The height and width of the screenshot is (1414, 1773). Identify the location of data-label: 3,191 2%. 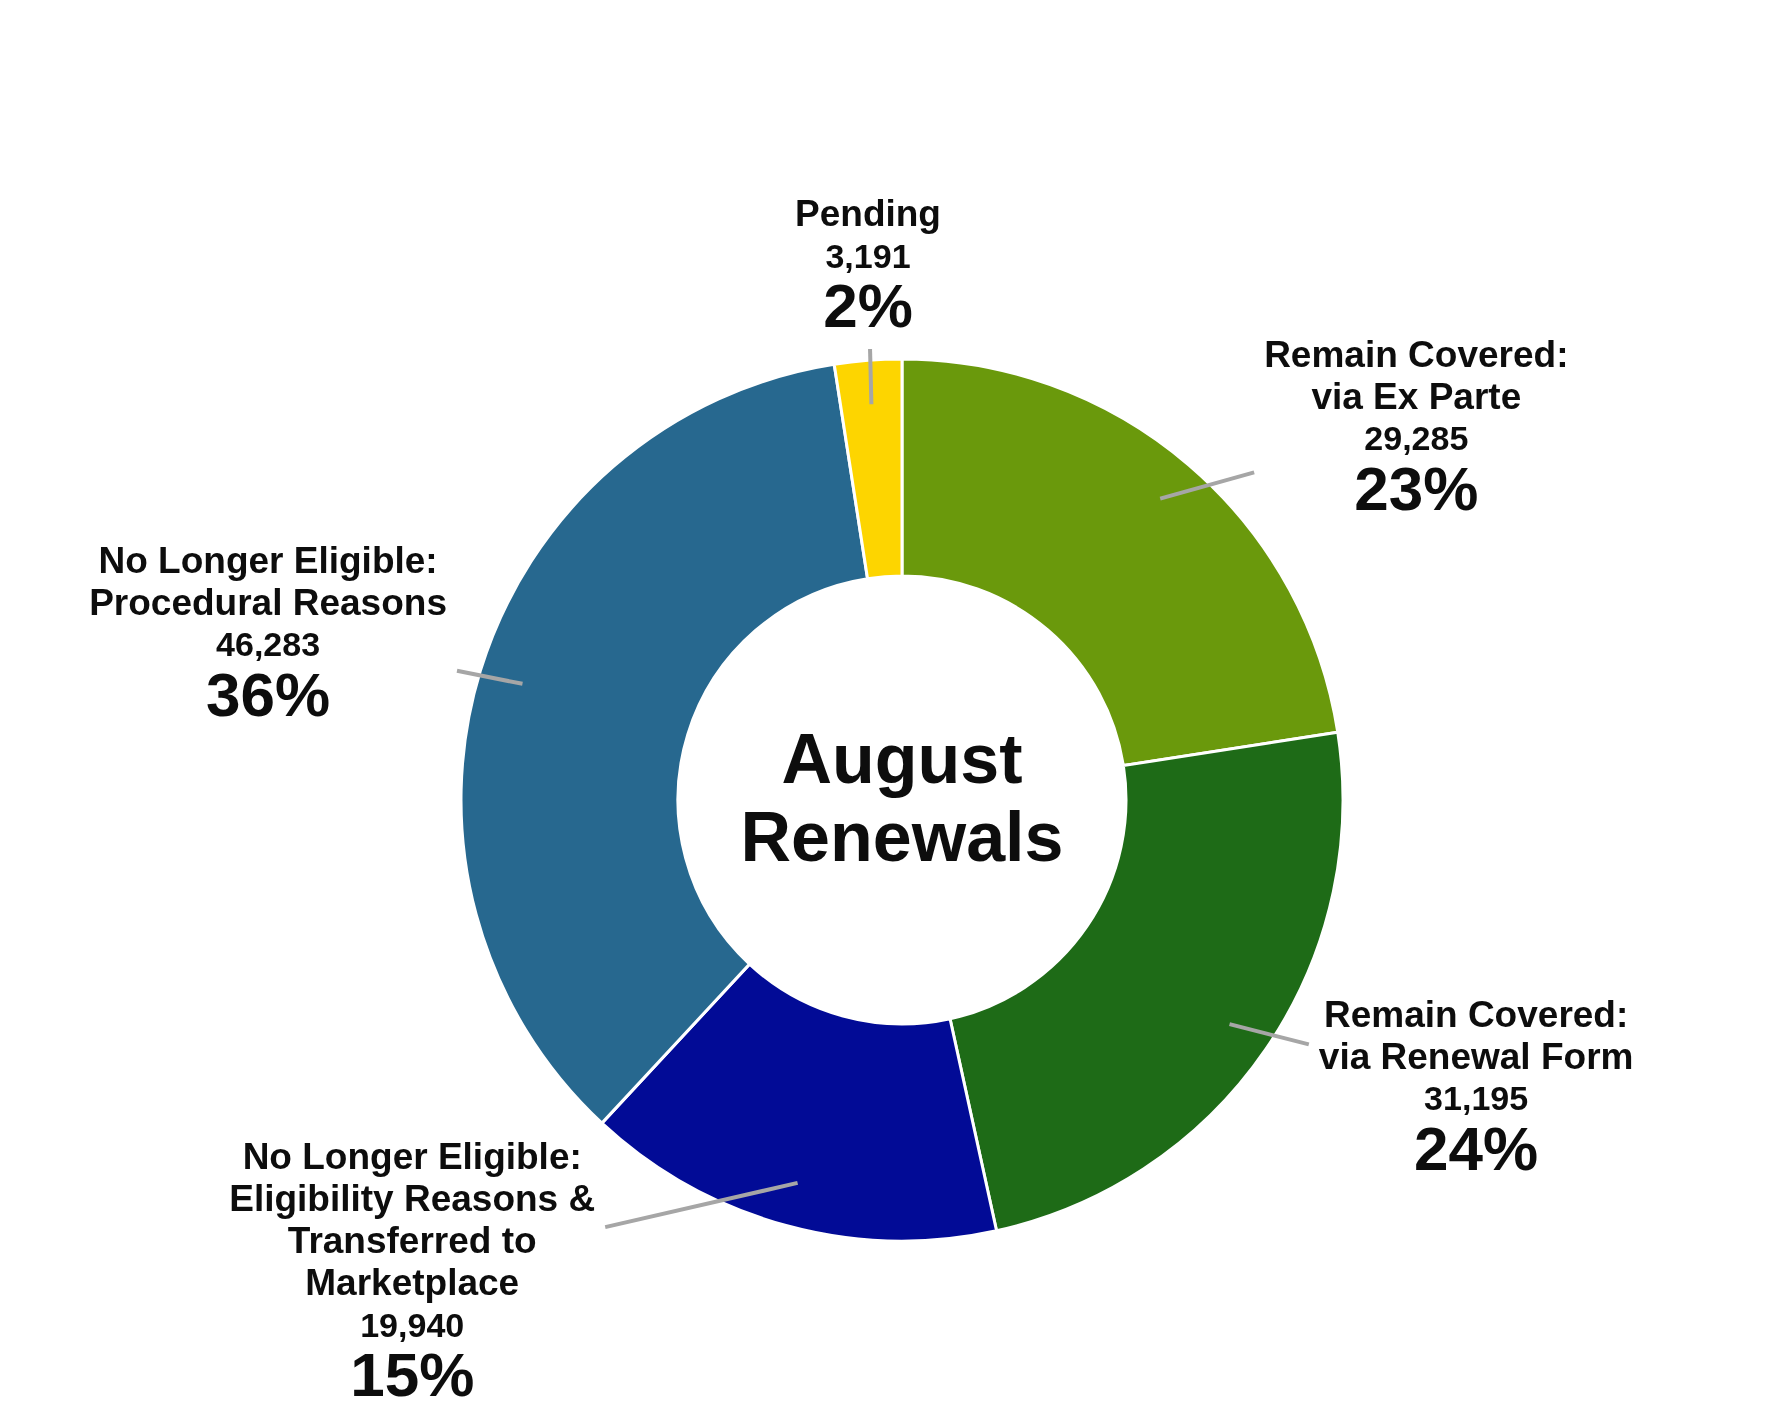
(868, 288).